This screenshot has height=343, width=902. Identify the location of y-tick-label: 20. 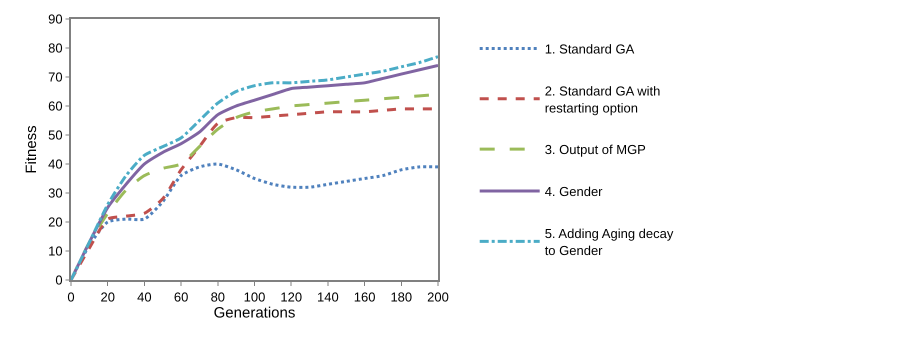
(55, 222).